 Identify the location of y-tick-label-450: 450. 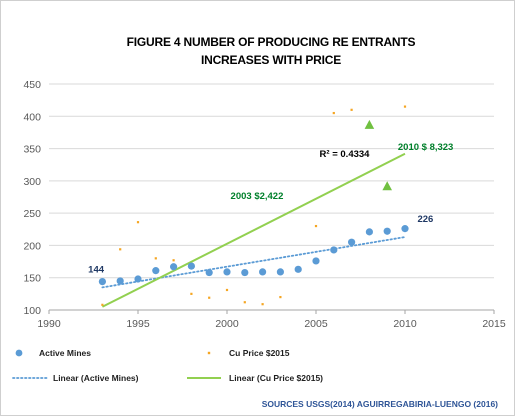
(32, 85).